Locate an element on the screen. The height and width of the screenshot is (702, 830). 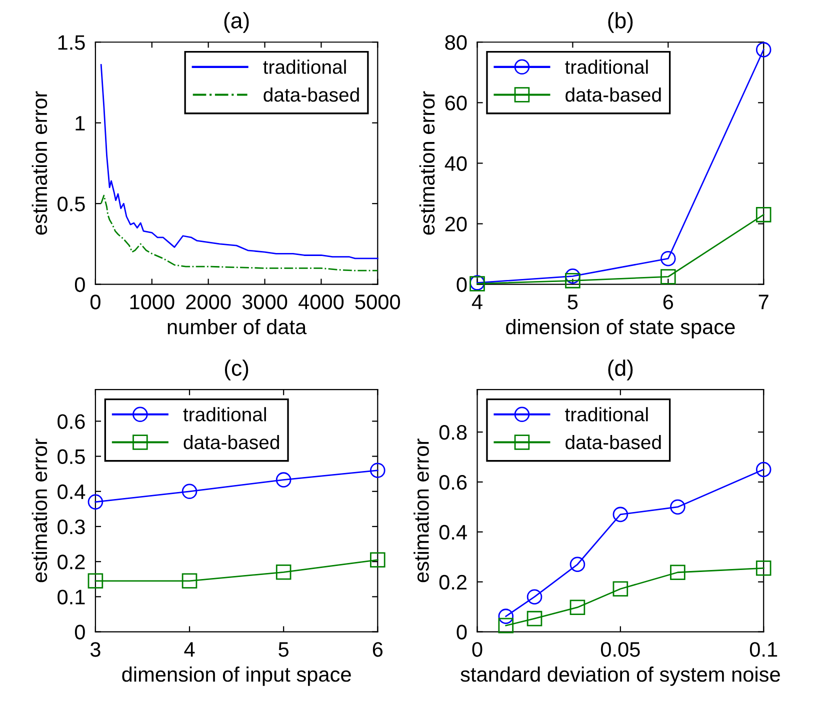
x-tick-label: 7 is located at coordinates (763, 302).